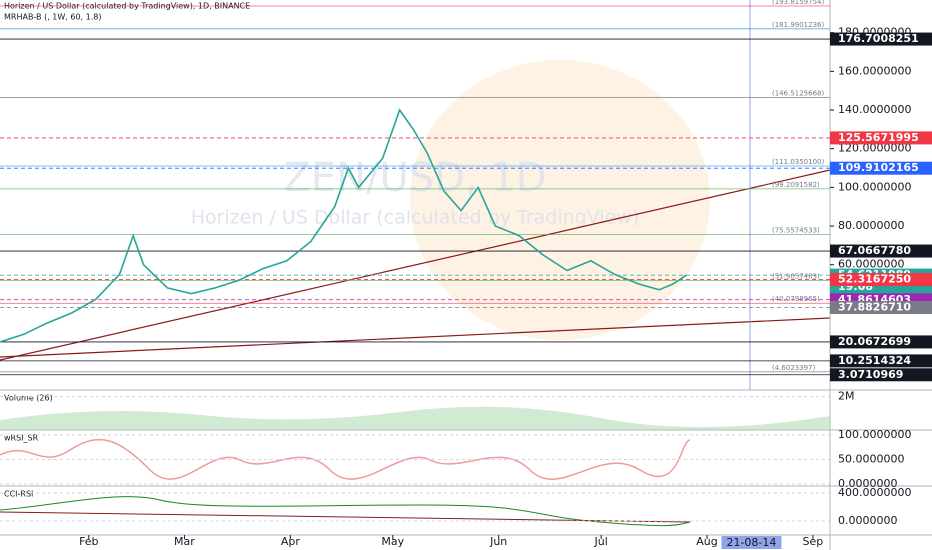 Image resolution: width=932 pixels, height=550 pixels. Describe the element at coordinates (798, 3) in the screenshot. I see `fib-label: (193.8159754)` at that location.